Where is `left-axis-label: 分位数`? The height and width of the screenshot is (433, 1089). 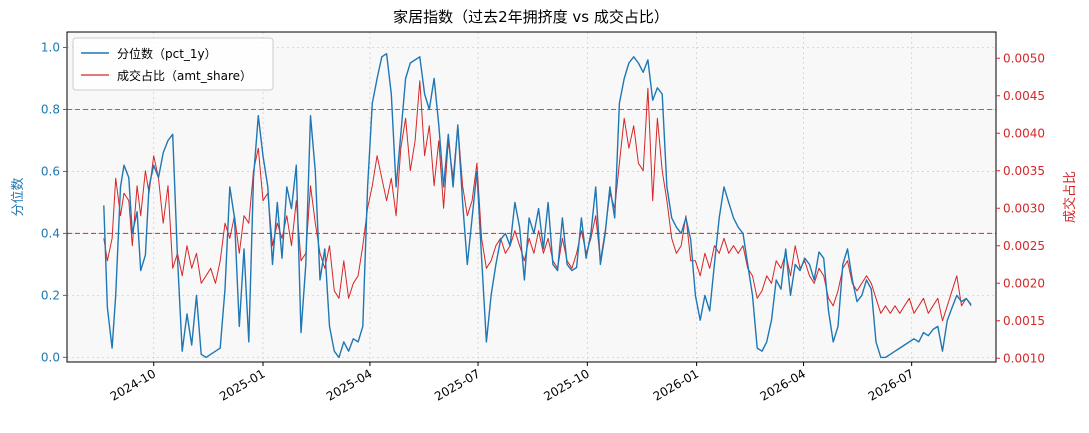 left-axis-label: 分位数 is located at coordinates (18, 196).